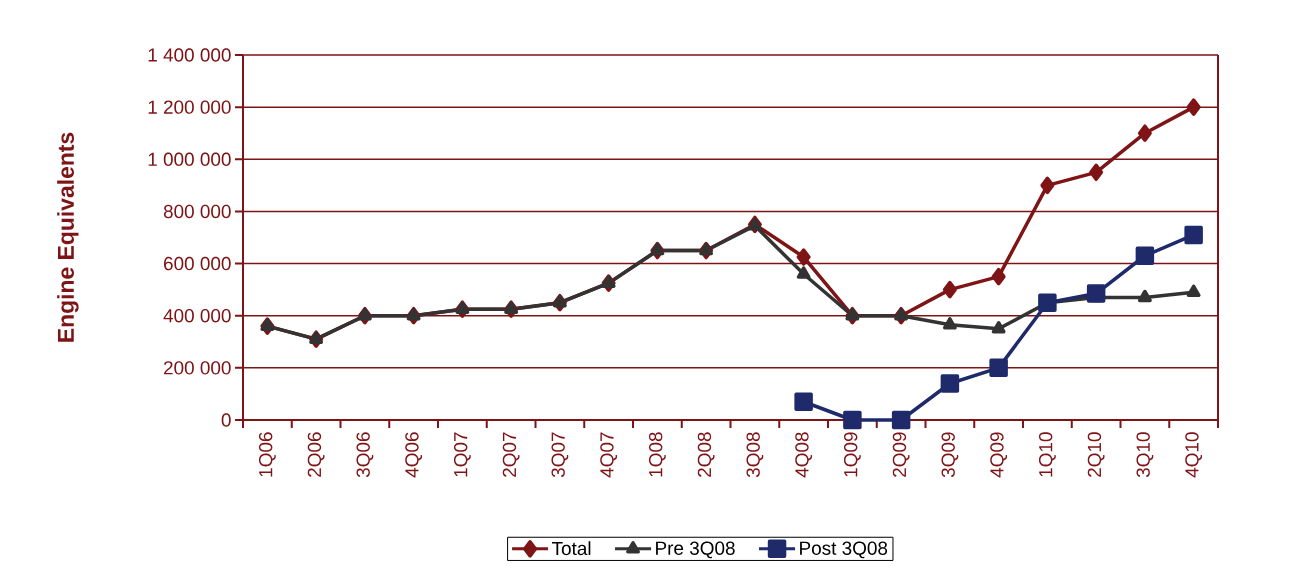  Describe the element at coordinates (901, 454) in the screenshot. I see `x-tick-label: 2Q09` at that location.